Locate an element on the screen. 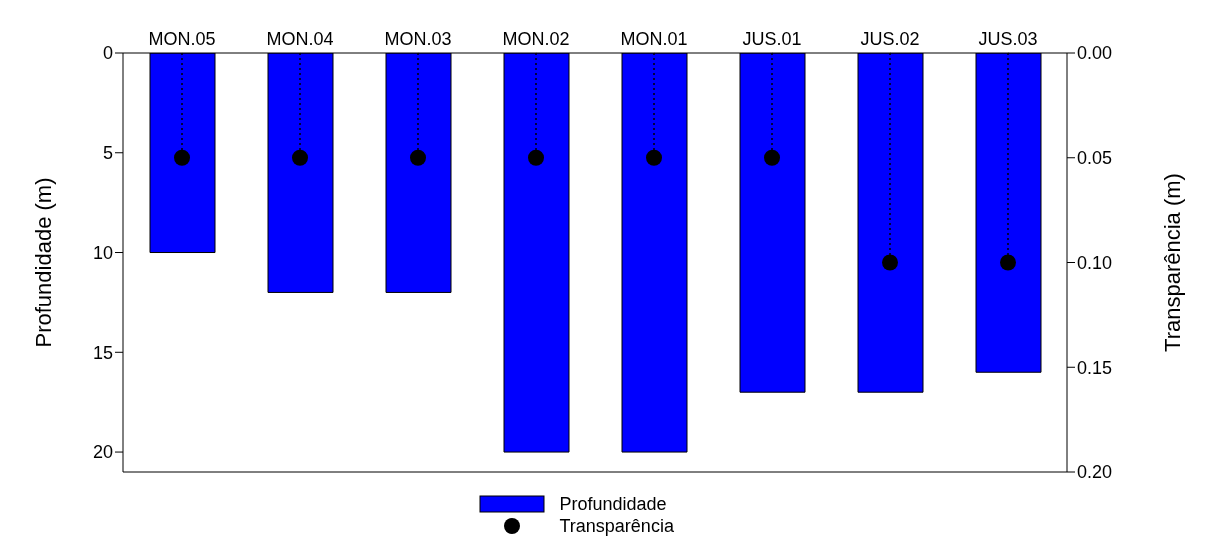 This screenshot has width=1215, height=555. legend-label: Profundidade is located at coordinates (613, 504).